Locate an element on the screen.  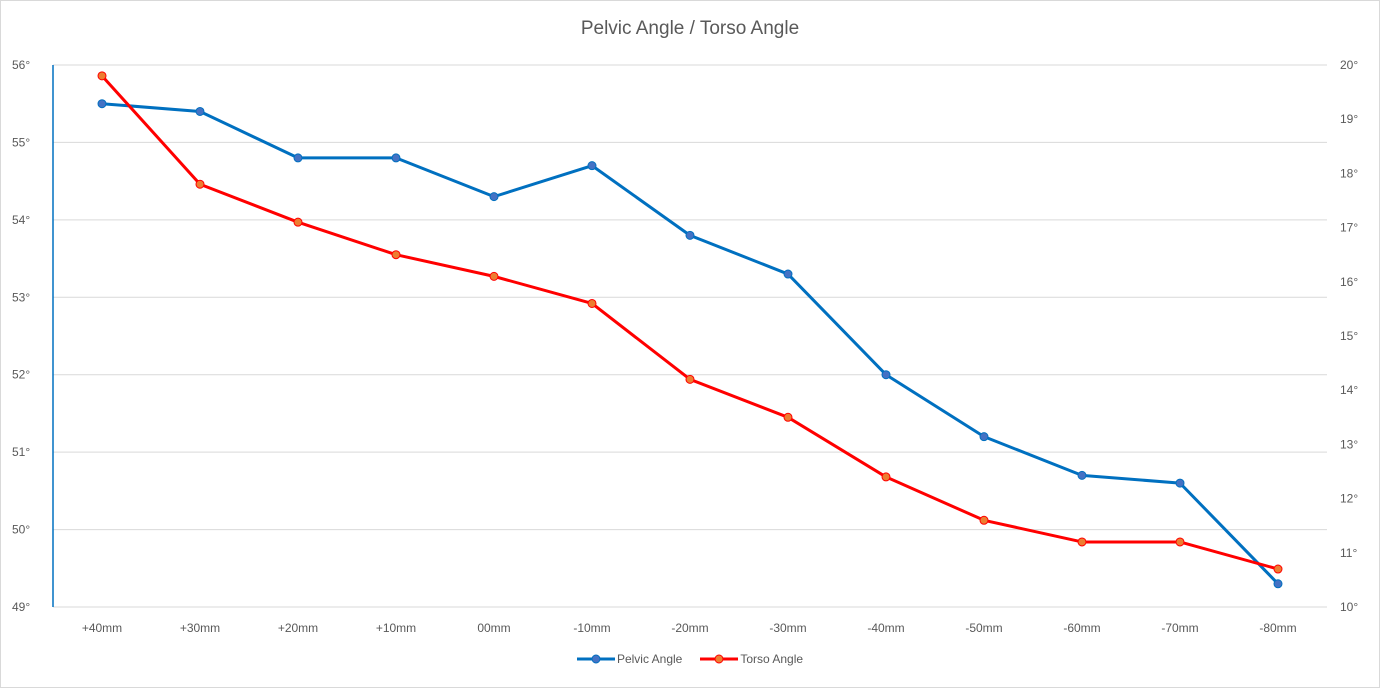
right-axis-tick: 16° is located at coordinates (1349, 282).